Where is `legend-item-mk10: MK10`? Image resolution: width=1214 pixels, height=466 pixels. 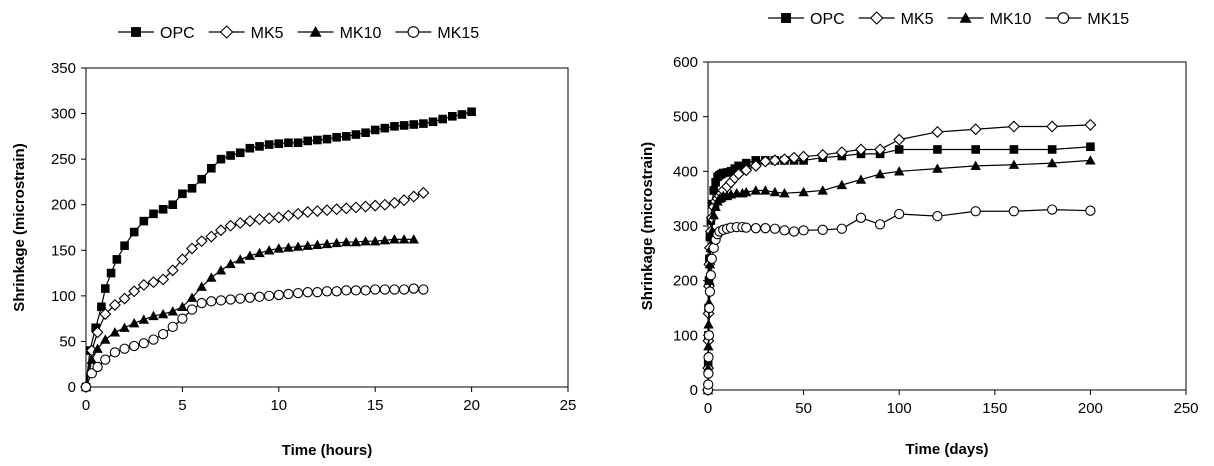
legend-item-mk10: MK10 is located at coordinates (989, 19).